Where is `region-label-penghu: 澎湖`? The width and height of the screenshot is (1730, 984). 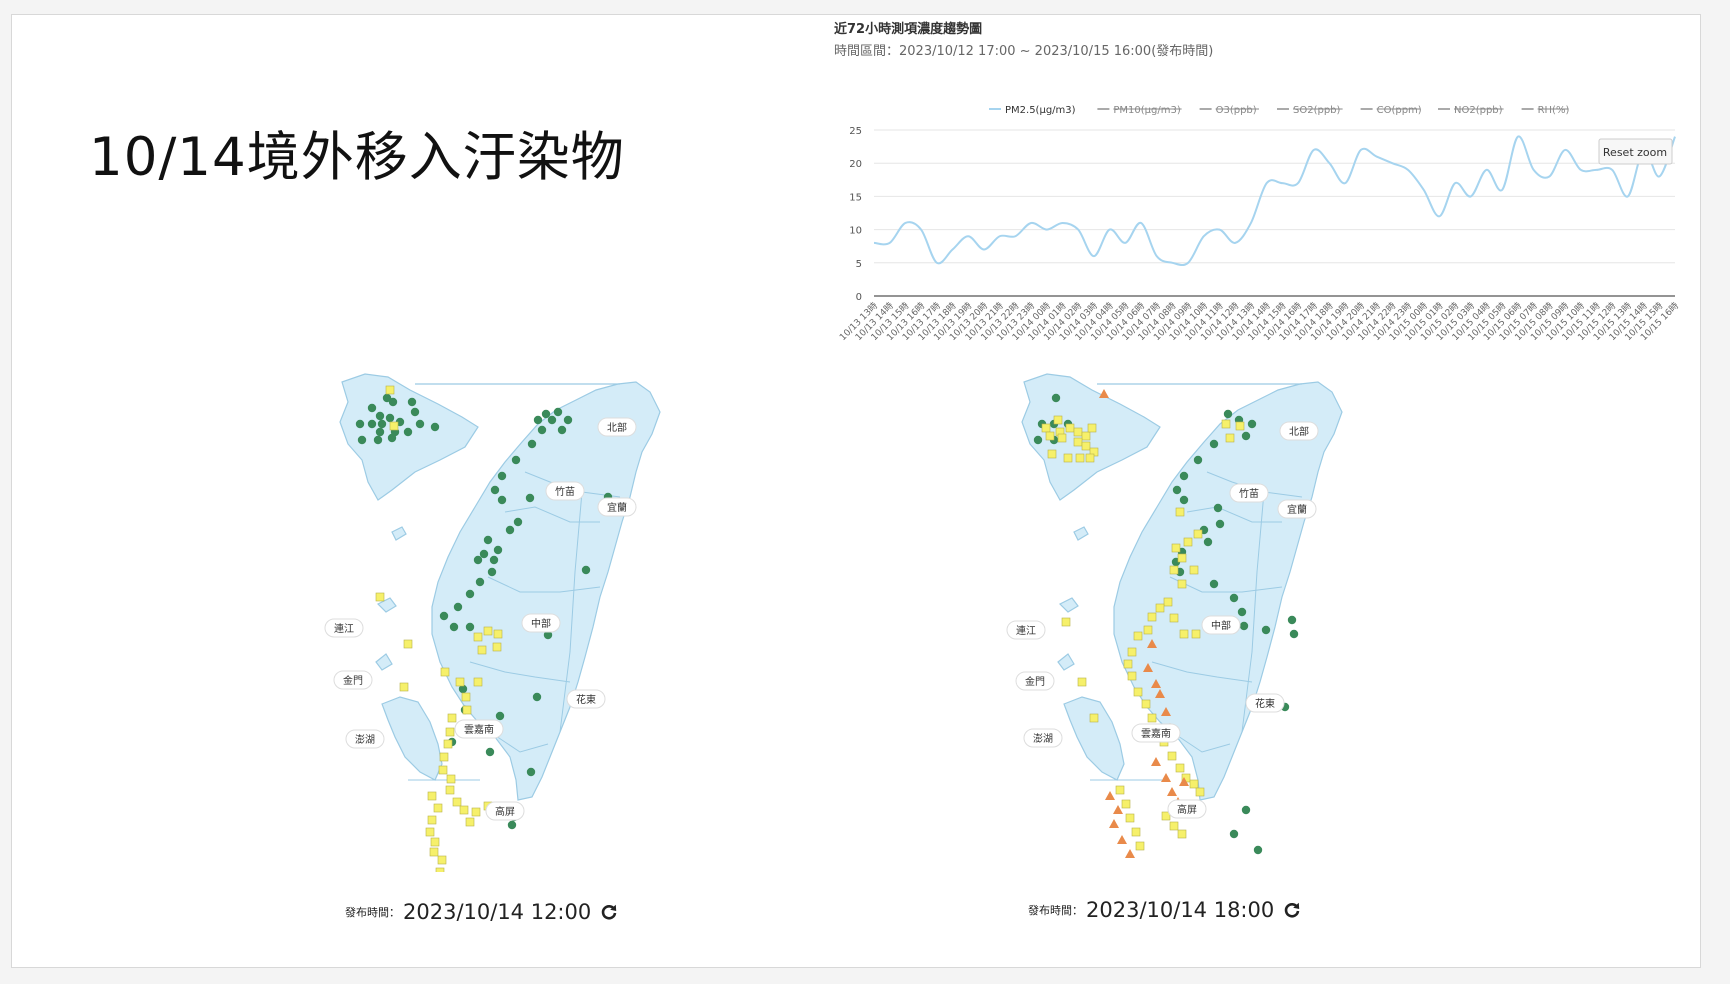 region-label-penghu: 澎湖 is located at coordinates (365, 739).